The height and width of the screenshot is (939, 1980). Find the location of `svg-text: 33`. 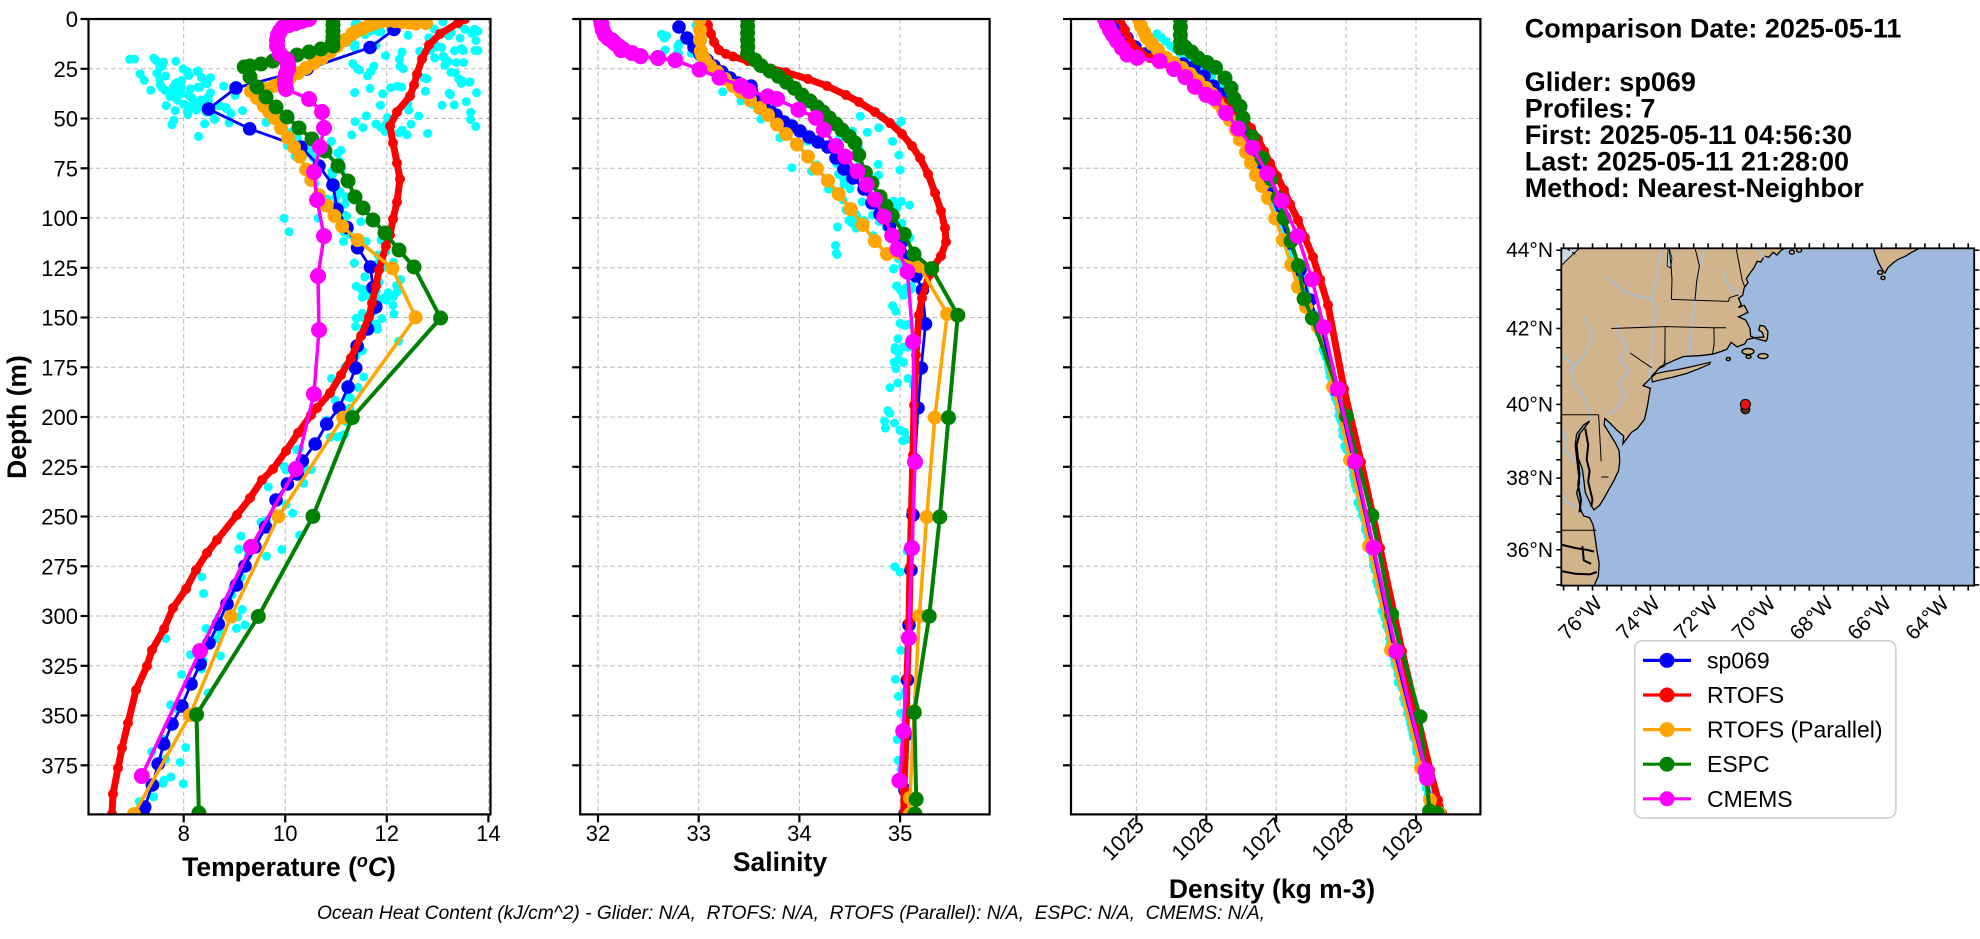

svg-text: 33 is located at coordinates (698, 833).